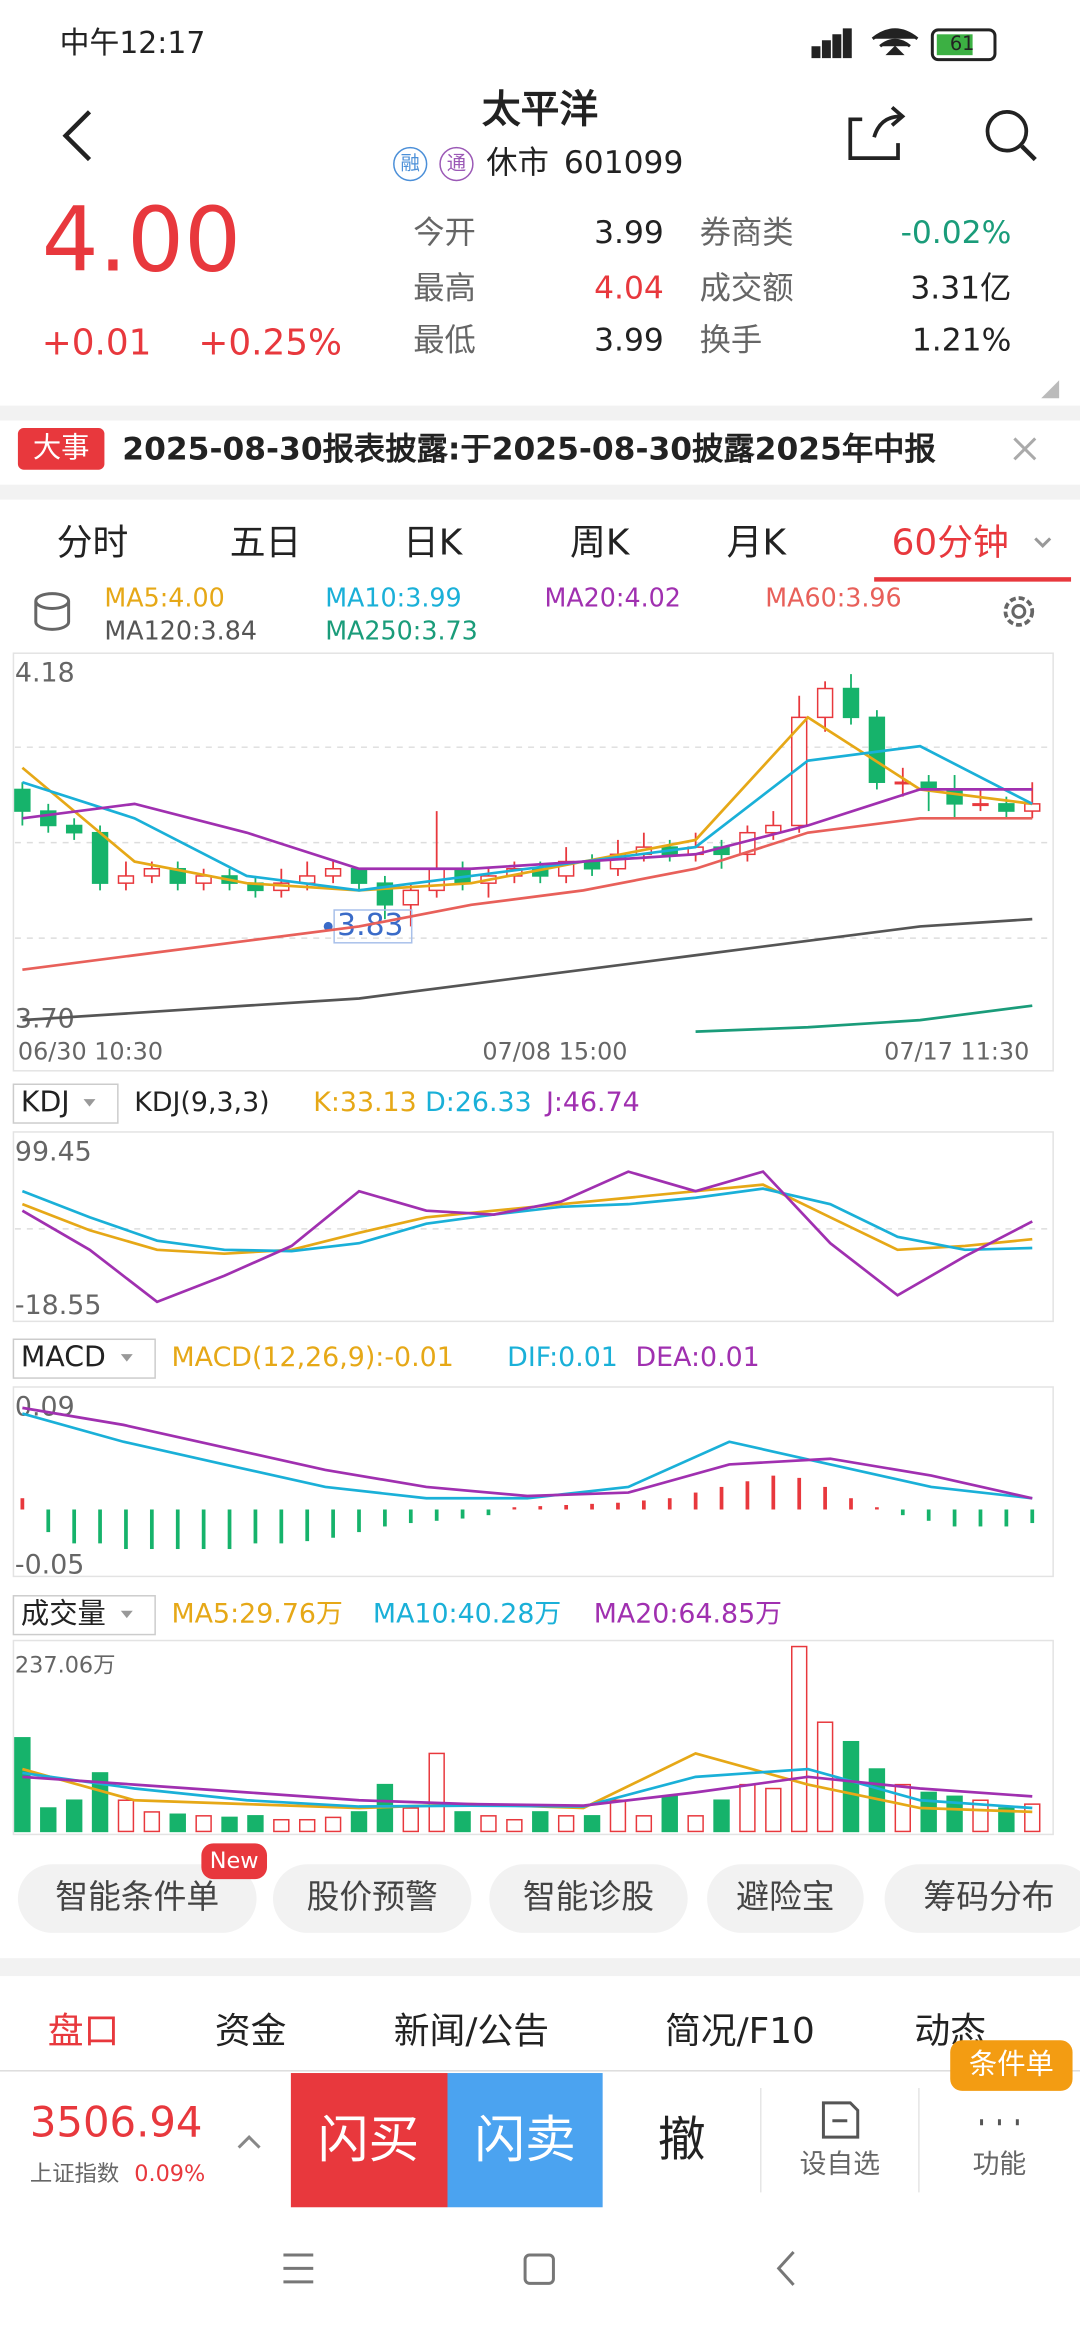 The image size is (1080, 2340). I want to click on search-button, so click(1011, 135).